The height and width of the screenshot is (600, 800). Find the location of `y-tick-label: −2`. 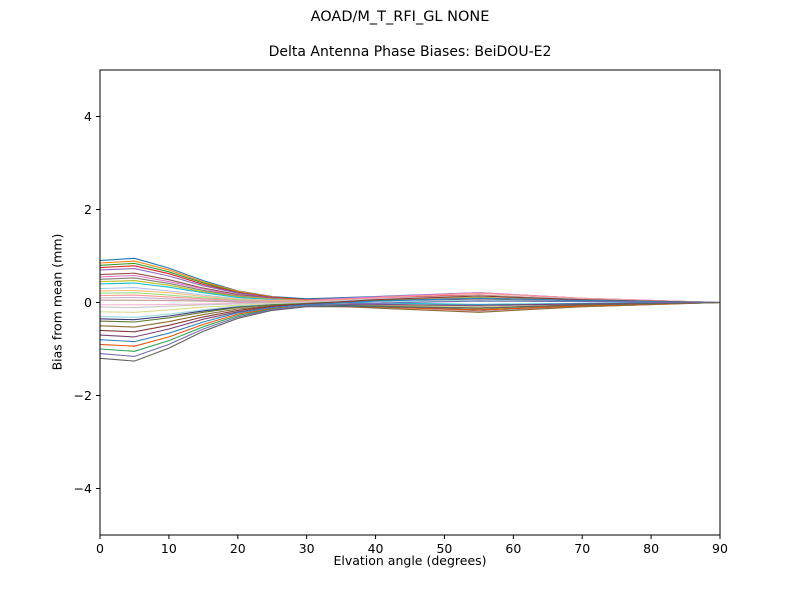

y-tick-label: −2 is located at coordinates (83, 395).